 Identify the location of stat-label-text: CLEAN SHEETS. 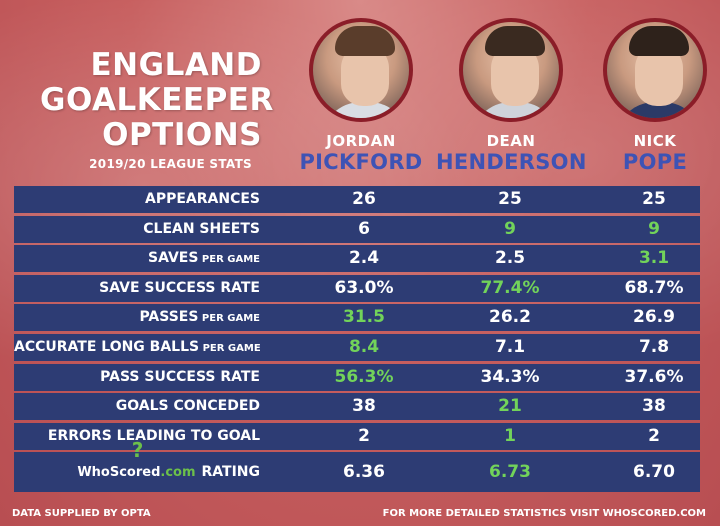
(201, 228).